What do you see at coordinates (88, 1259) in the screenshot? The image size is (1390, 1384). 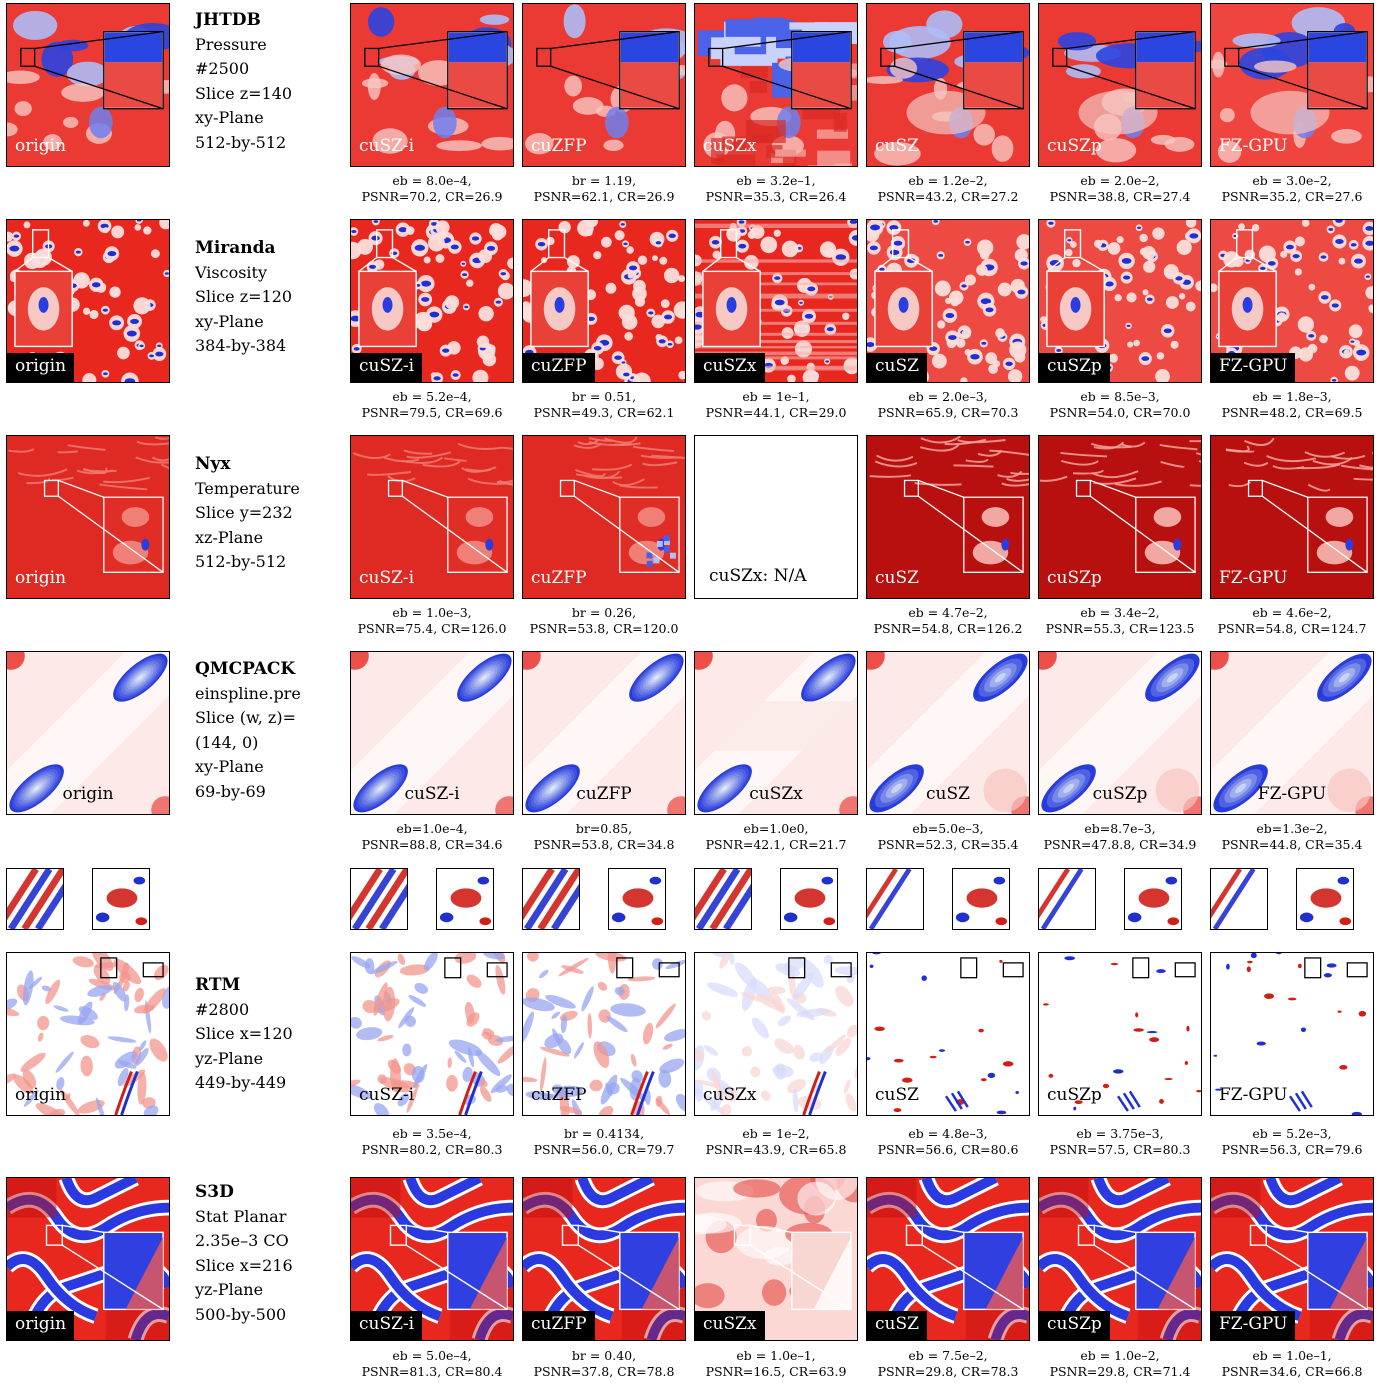 I see `panel-s3d-origin: origin` at bounding box center [88, 1259].